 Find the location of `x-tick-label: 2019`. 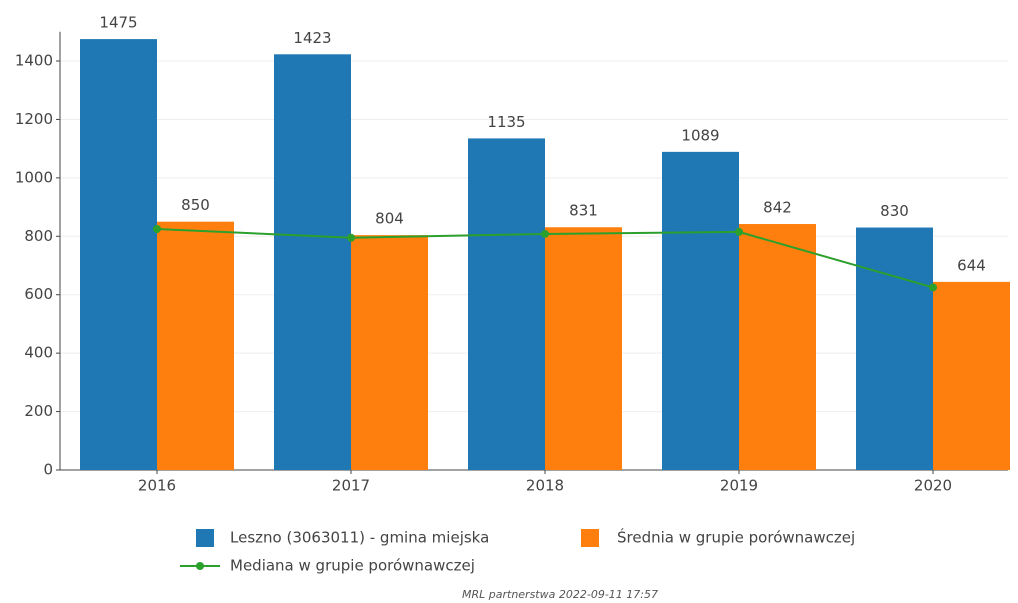

x-tick-label: 2019 is located at coordinates (739, 486).